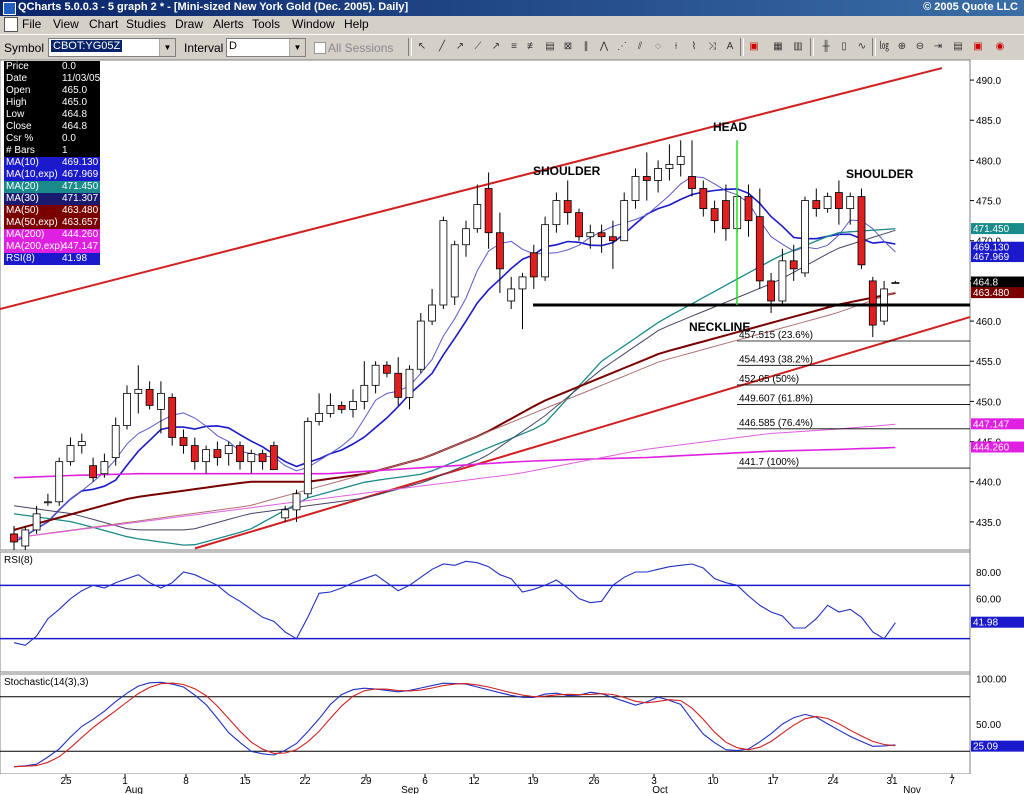 The height and width of the screenshot is (794, 1024). Describe the element at coordinates (988, 121) in the screenshot. I see `price-tick-label: 485.0` at that location.